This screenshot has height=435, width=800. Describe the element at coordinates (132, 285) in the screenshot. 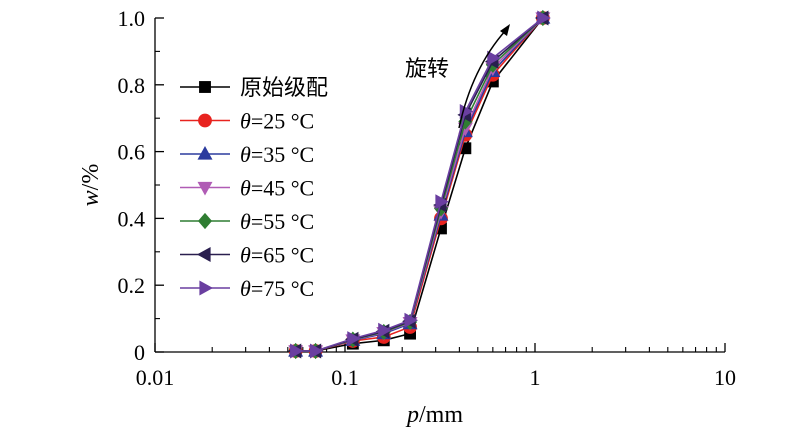

I see `y-tick-label: 0.2` at that location.